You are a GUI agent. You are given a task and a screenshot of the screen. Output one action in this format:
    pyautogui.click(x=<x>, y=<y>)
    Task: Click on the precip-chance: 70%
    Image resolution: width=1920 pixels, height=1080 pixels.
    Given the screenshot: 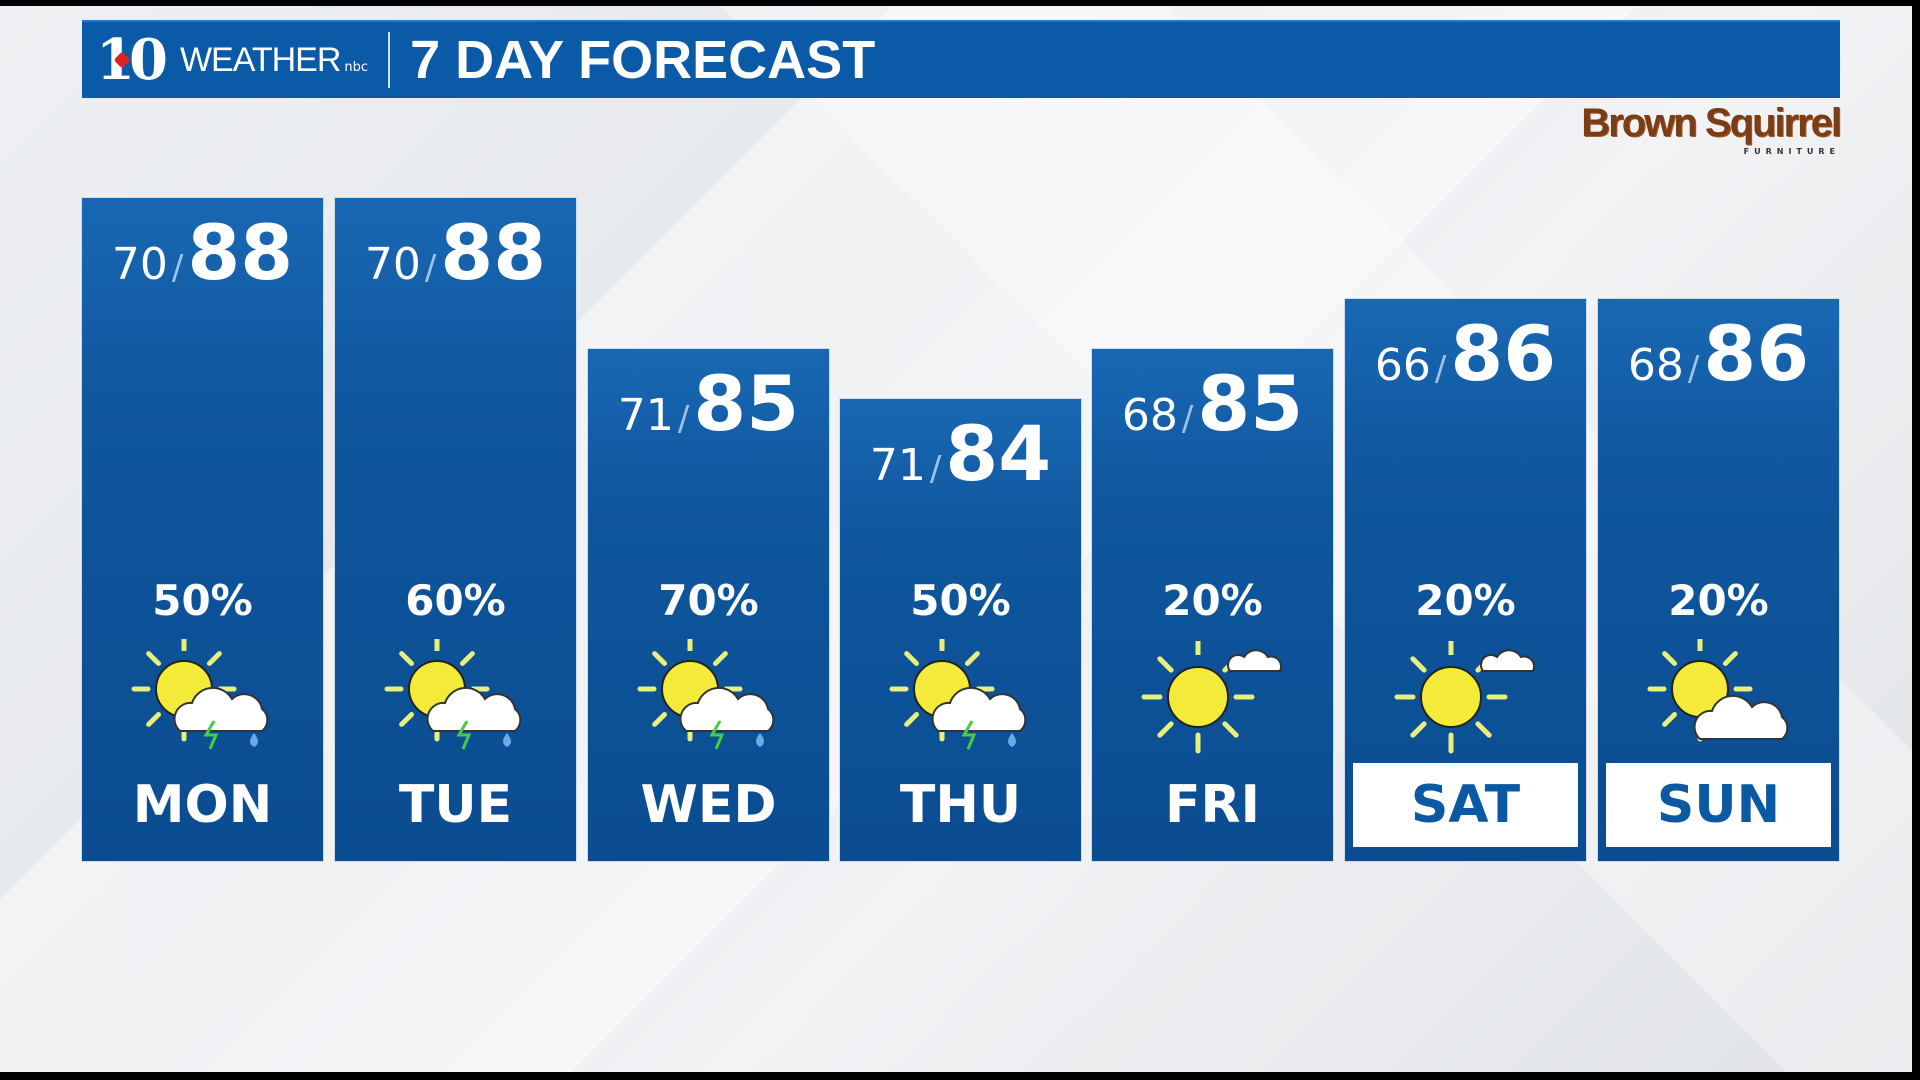 What is the action you would take?
    pyautogui.click(x=708, y=600)
    